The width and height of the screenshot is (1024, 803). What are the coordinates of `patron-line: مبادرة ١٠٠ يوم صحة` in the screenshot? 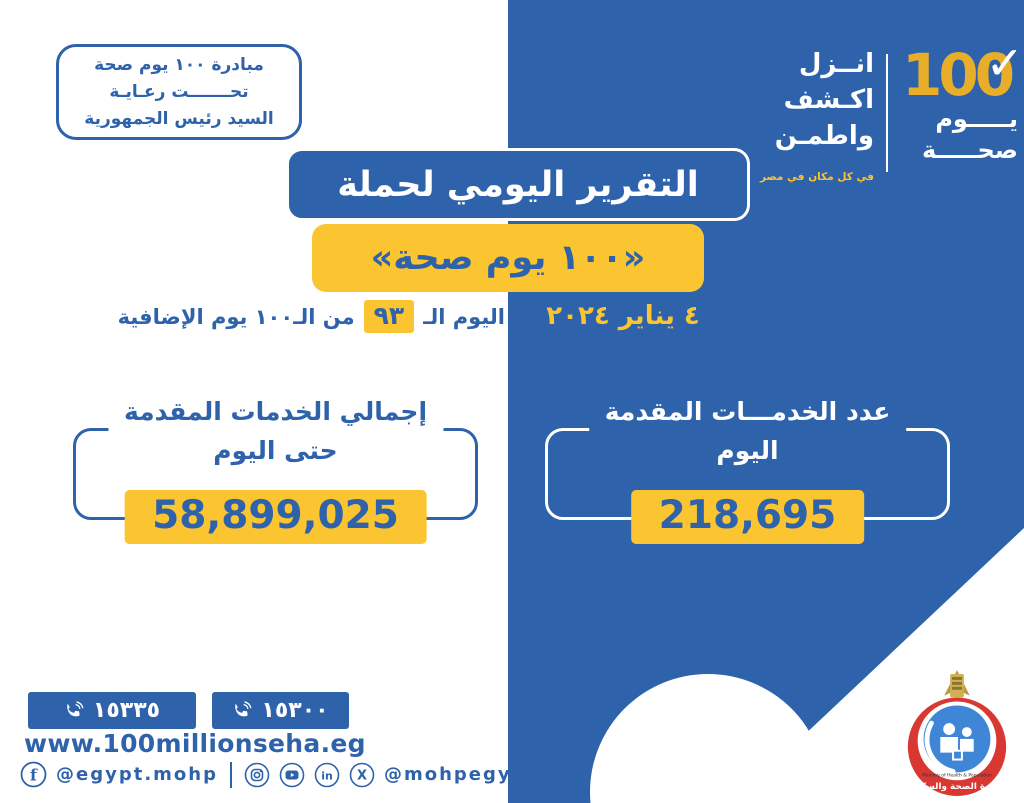 It's located at (179, 65).